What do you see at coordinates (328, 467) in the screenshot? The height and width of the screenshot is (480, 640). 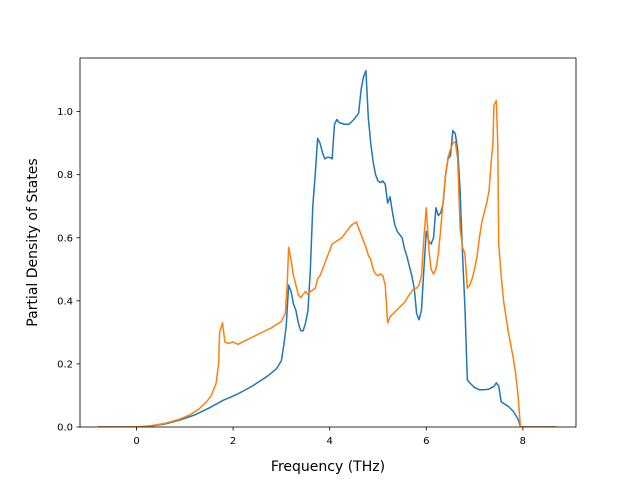 I see `x-axis-label: Frequency (THz)` at bounding box center [328, 467].